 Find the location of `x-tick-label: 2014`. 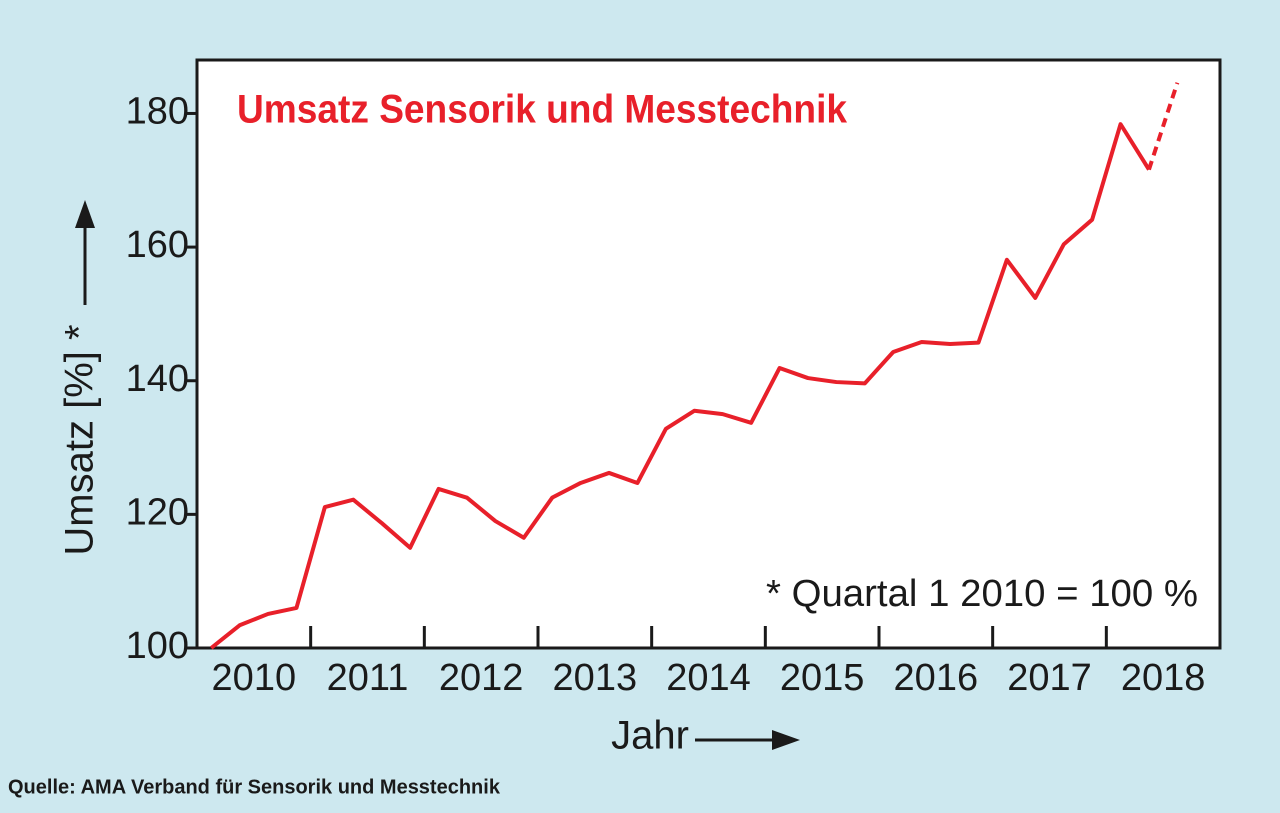

x-tick-label: 2014 is located at coordinates (708, 678).